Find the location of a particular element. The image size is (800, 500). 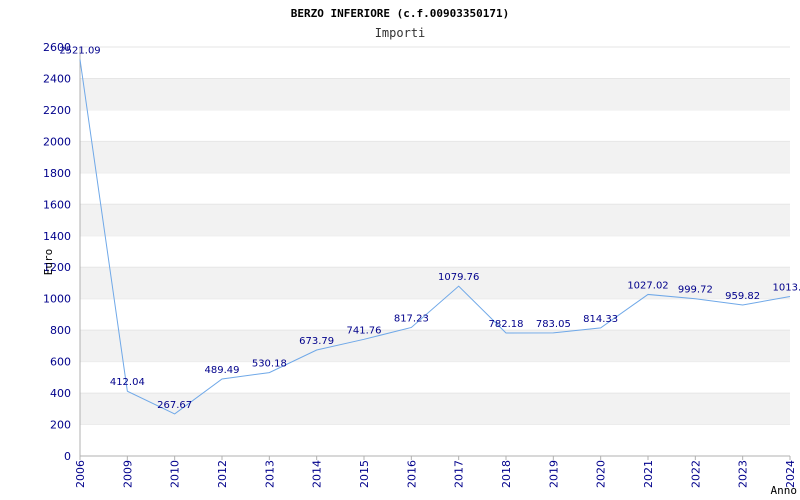

x-tick-label: 2010 is located at coordinates (175, 474).